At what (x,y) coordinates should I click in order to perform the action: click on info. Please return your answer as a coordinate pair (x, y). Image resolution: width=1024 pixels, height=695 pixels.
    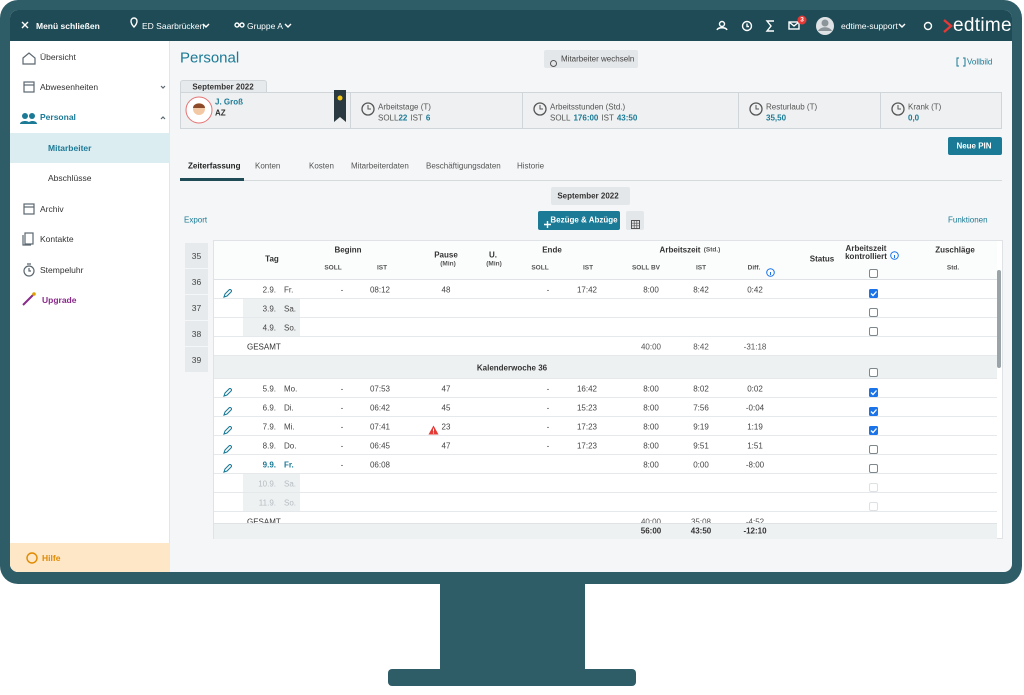
    Looking at the image, I should click on (894, 253).